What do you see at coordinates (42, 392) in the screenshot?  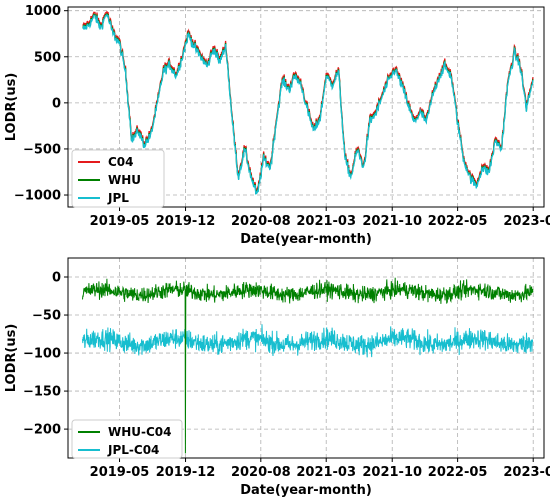 I see `y-tick-label: −150` at bounding box center [42, 392].